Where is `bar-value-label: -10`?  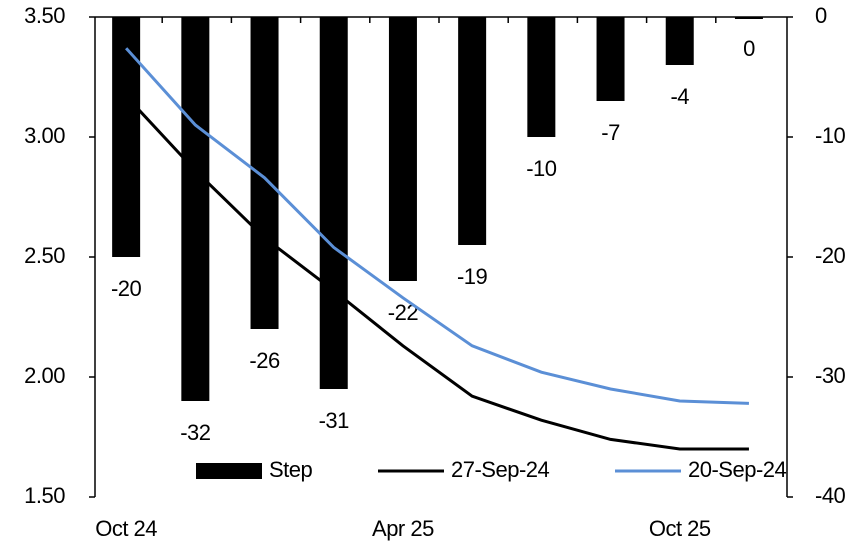
bar-value-label: -10 is located at coordinates (541, 168).